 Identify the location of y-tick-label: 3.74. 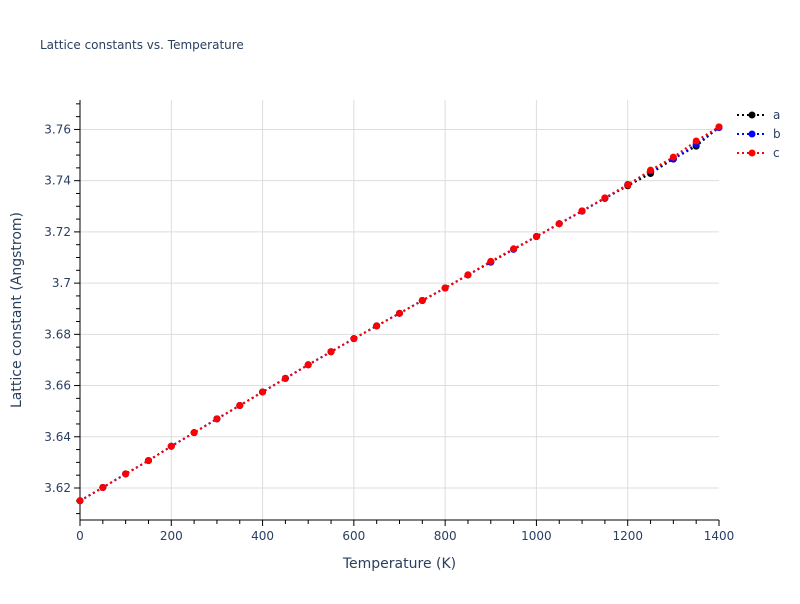
(57, 181).